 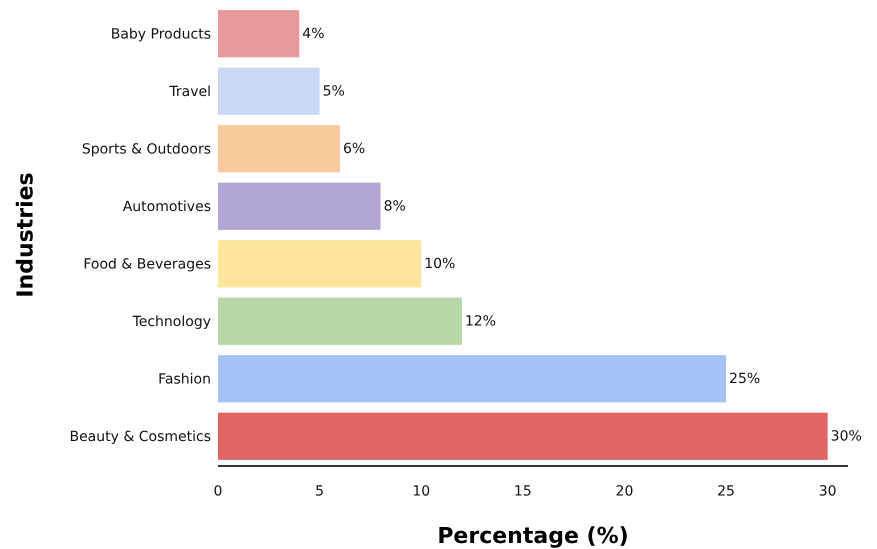 I want to click on data-label: 30%, so click(x=846, y=436).